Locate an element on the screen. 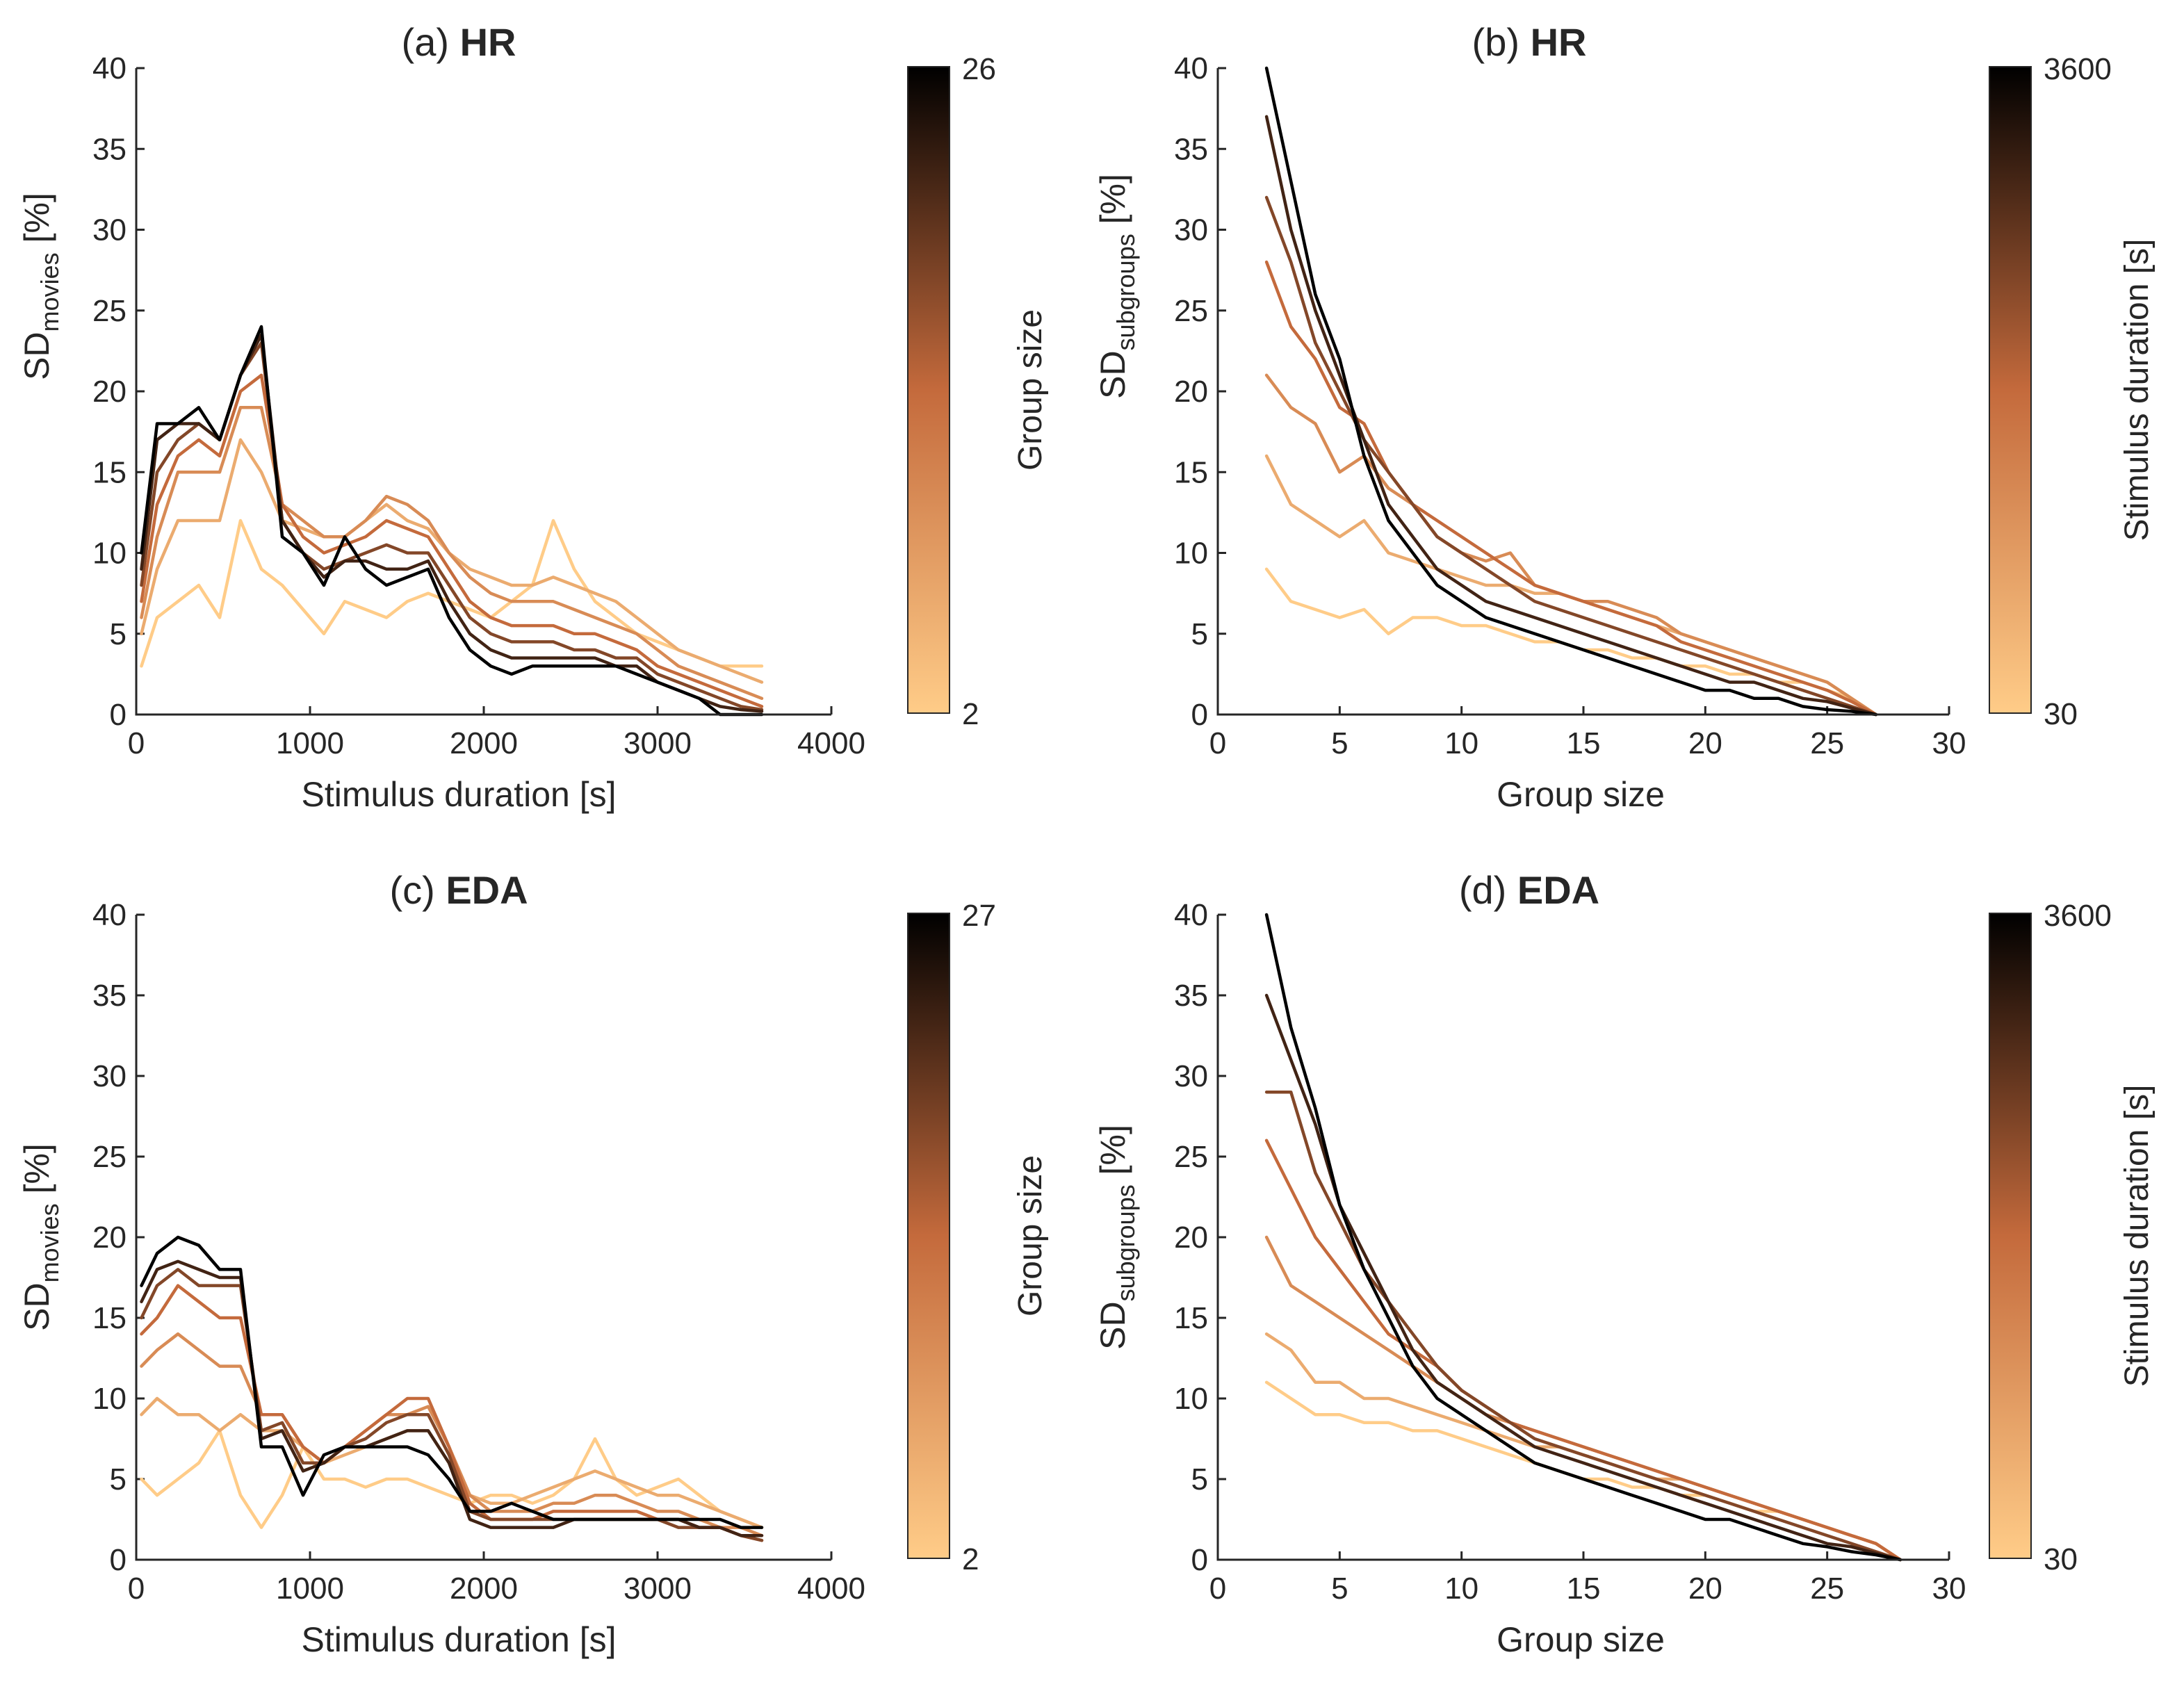 The height and width of the screenshot is (1689, 2184). panel-d-xtick-label: 0 is located at coordinates (1217, 1589).